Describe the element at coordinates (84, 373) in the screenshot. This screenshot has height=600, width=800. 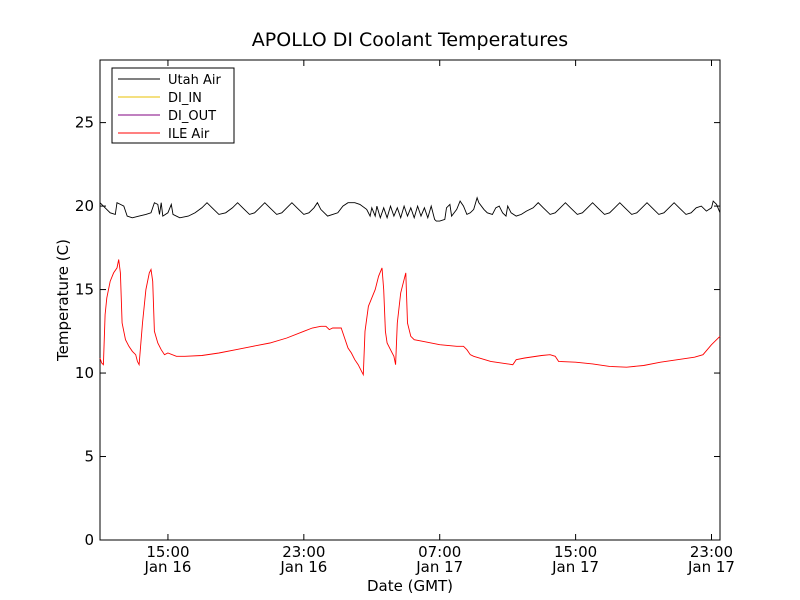
I see `y-tick-label: 10` at that location.